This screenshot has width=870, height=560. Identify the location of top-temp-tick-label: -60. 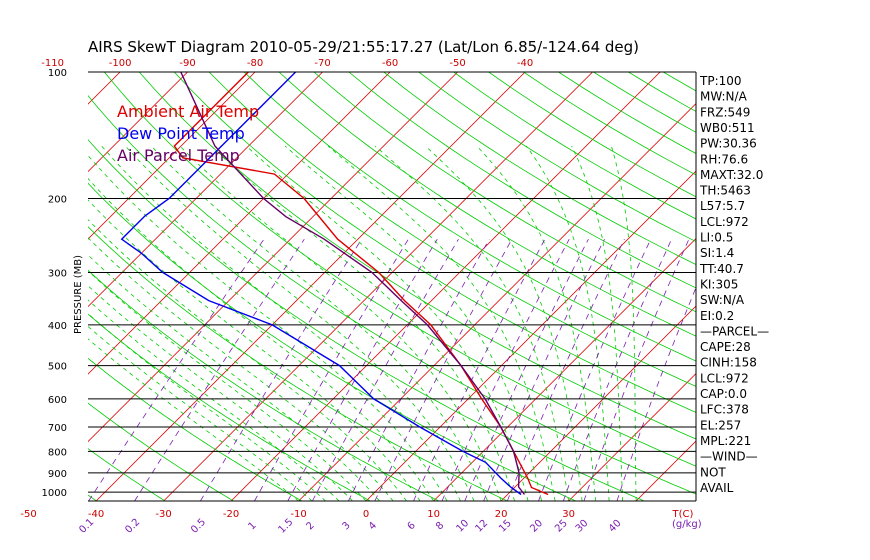
(390, 63).